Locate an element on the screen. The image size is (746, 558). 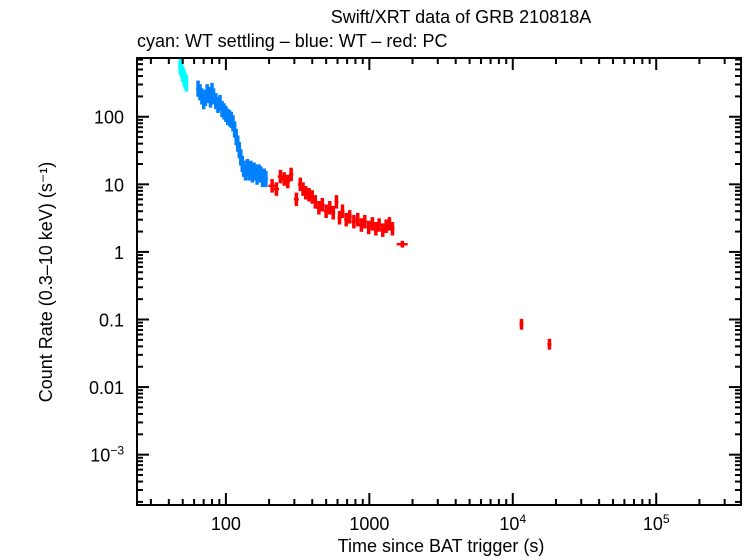
y-tick-label: 0.1 is located at coordinates (111, 320).